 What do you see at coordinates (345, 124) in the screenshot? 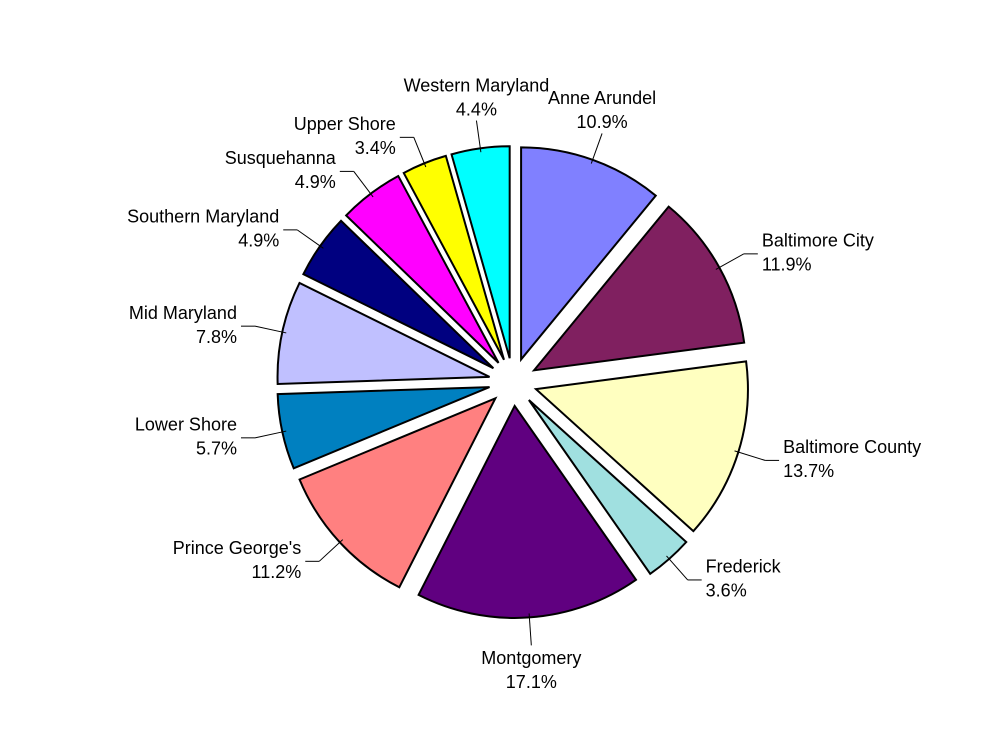
I see `slice-label: Upper Shore` at bounding box center [345, 124].